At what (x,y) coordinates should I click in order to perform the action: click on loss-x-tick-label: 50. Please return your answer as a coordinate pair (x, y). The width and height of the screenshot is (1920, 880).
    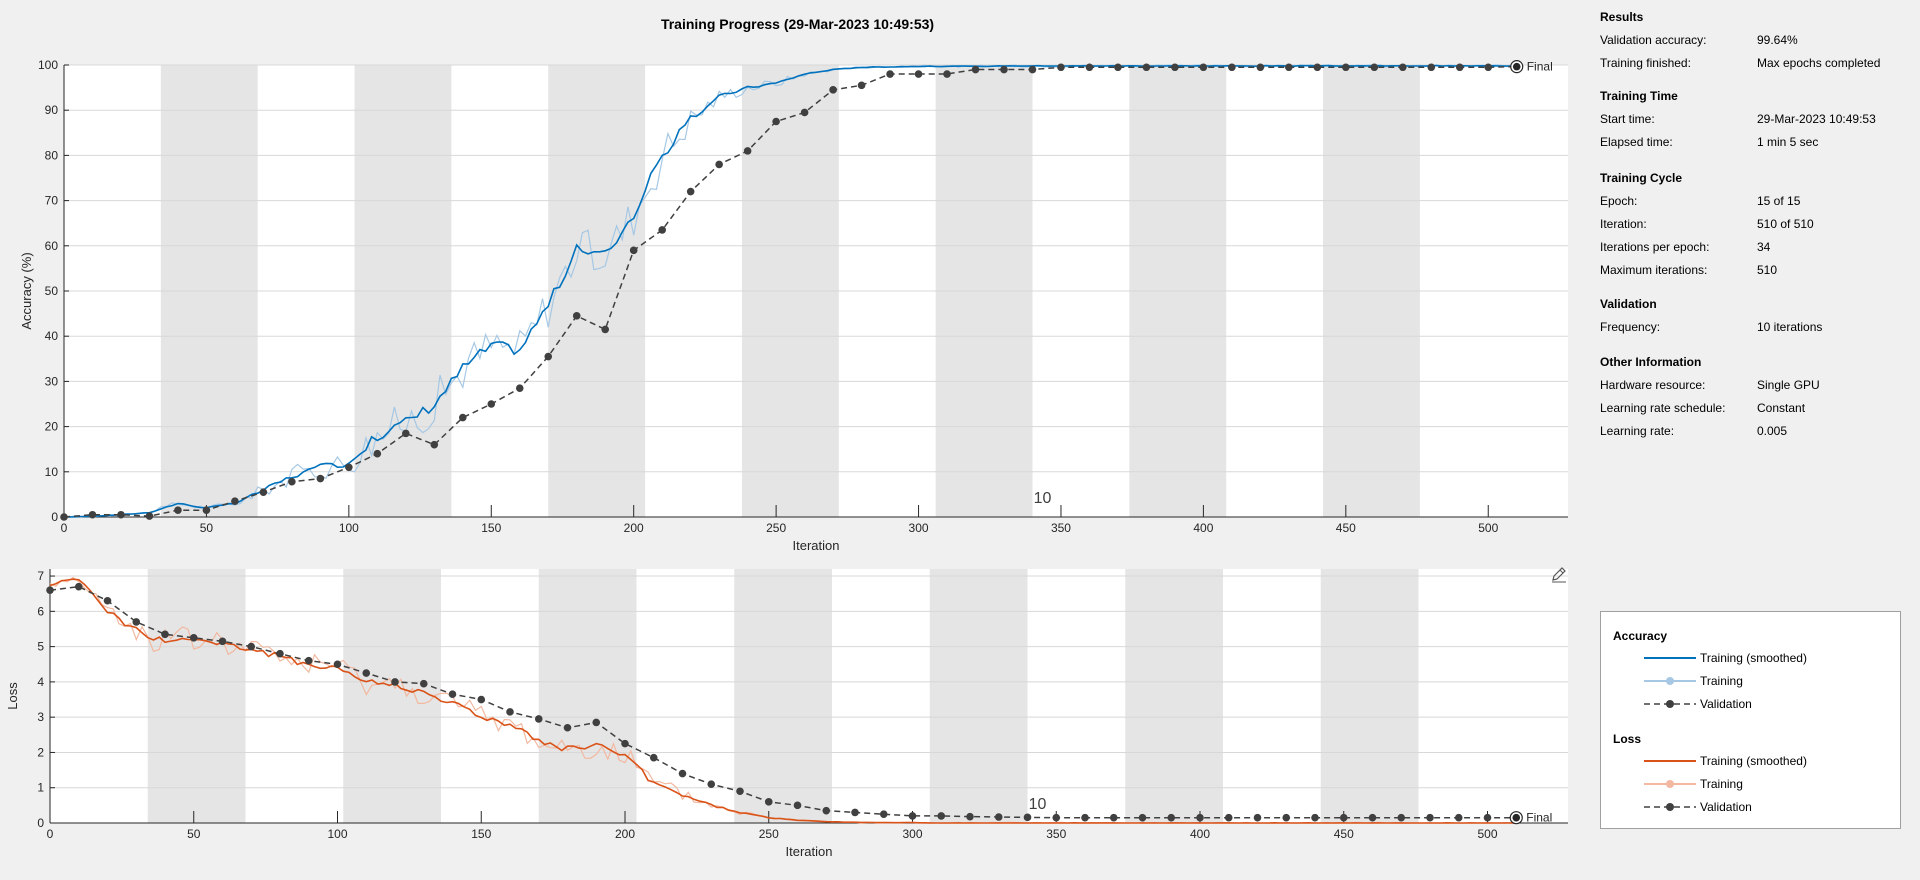
    Looking at the image, I should click on (194, 834).